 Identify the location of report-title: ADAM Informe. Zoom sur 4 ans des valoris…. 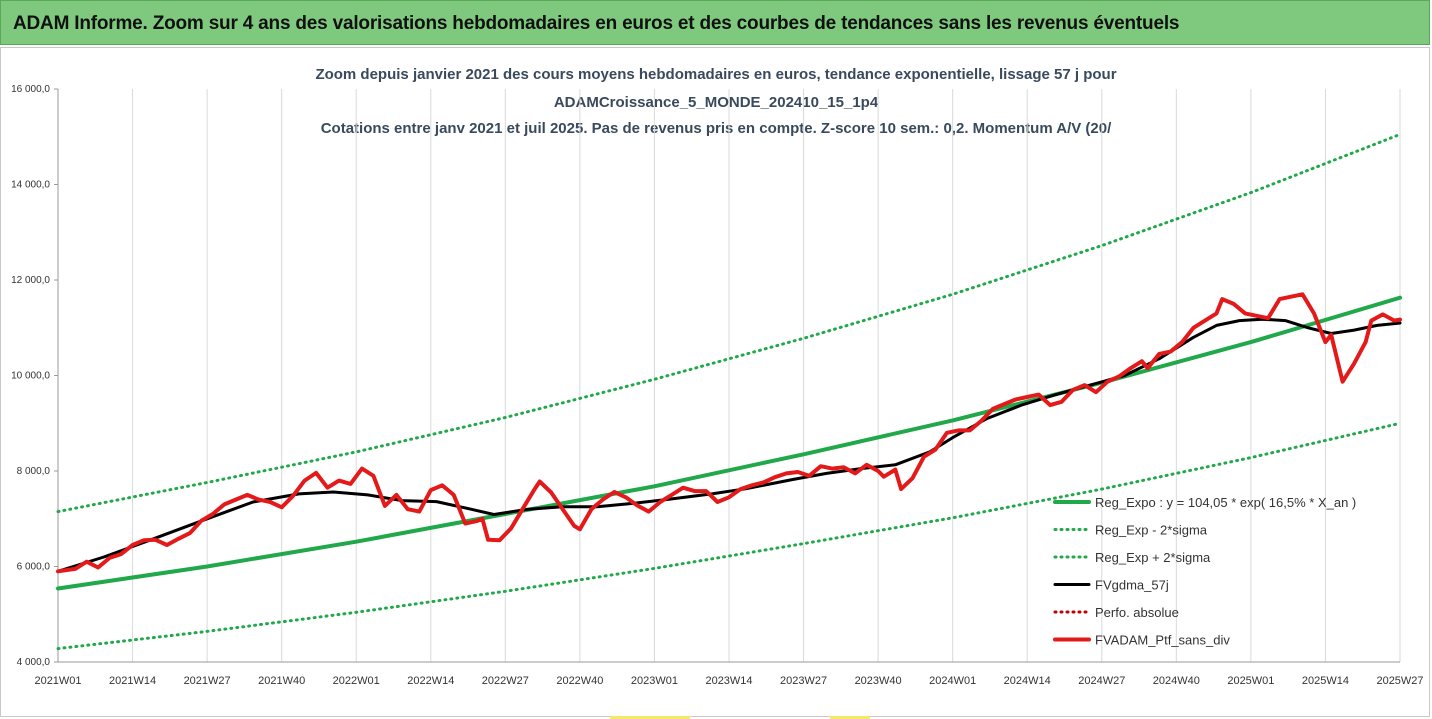
(596, 23).